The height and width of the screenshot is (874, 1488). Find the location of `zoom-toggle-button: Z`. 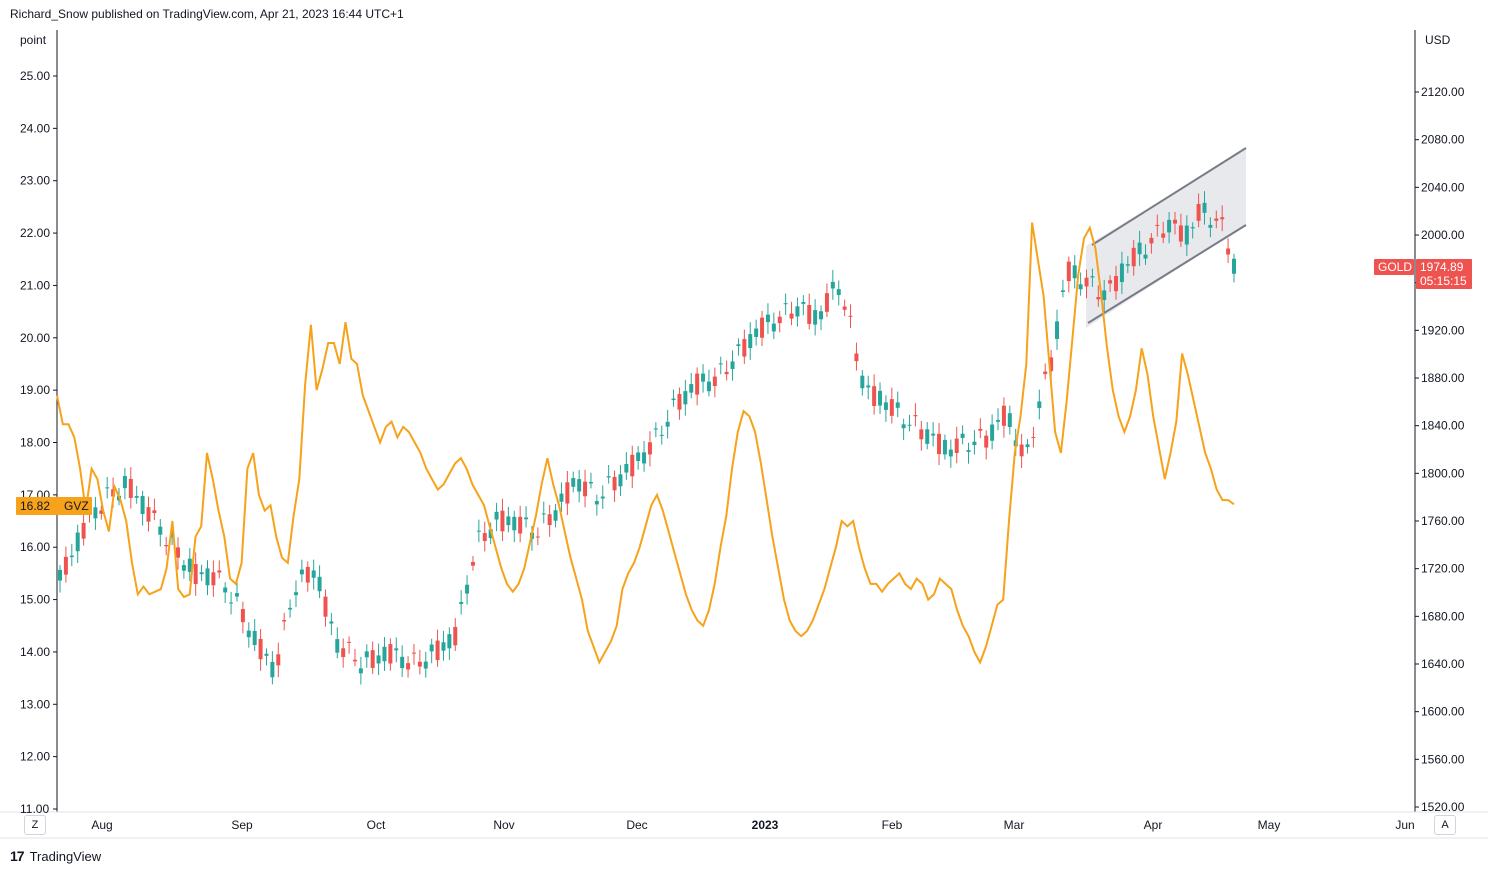

zoom-toggle-button: Z is located at coordinates (35, 825).